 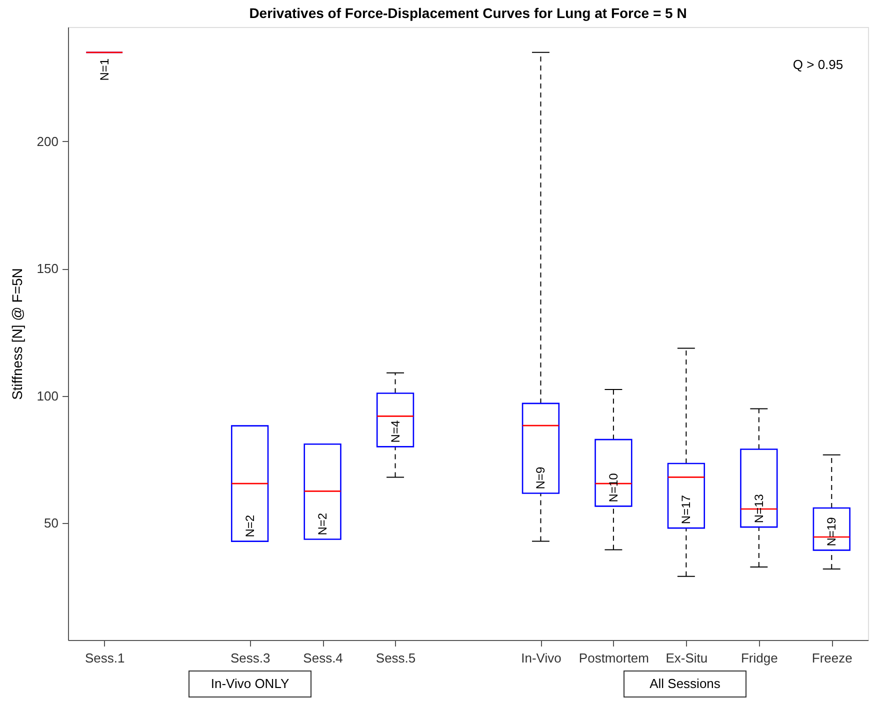 I want to click on y-tick-label: 150, so click(x=47, y=268).